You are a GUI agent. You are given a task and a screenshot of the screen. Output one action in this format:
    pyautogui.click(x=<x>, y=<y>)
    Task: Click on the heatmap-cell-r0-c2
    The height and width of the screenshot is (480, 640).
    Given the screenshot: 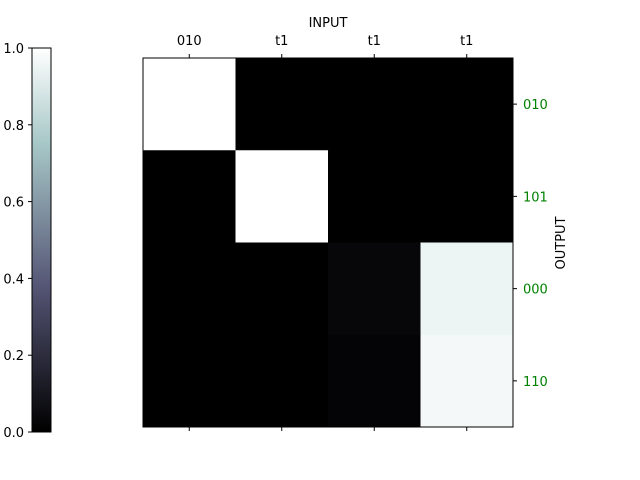 What is the action you would take?
    pyautogui.click(x=374, y=104)
    